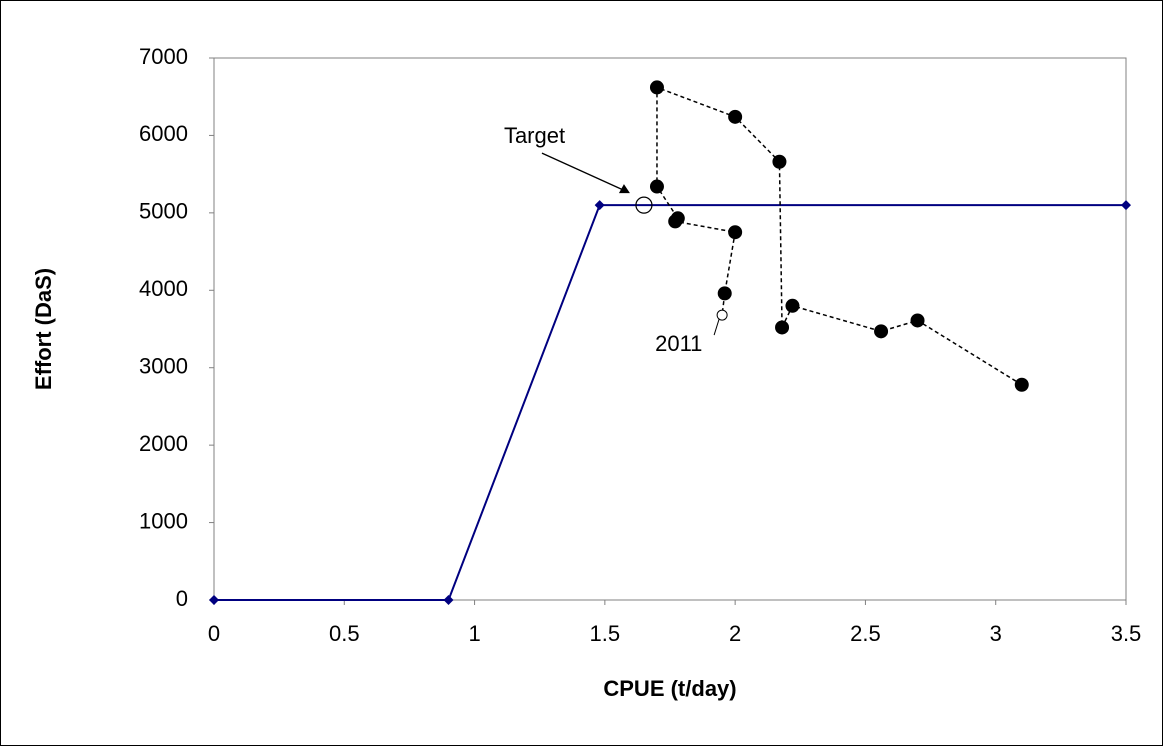 This screenshot has height=746, width=1163. Describe the element at coordinates (182, 598) in the screenshot. I see `y-tick-label: 0` at that location.